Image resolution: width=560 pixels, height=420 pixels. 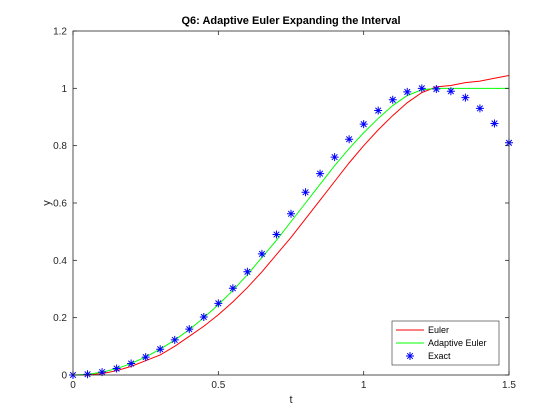 What do you see at coordinates (509, 385) in the screenshot?
I see `x-tick-label: 1.5` at bounding box center [509, 385].